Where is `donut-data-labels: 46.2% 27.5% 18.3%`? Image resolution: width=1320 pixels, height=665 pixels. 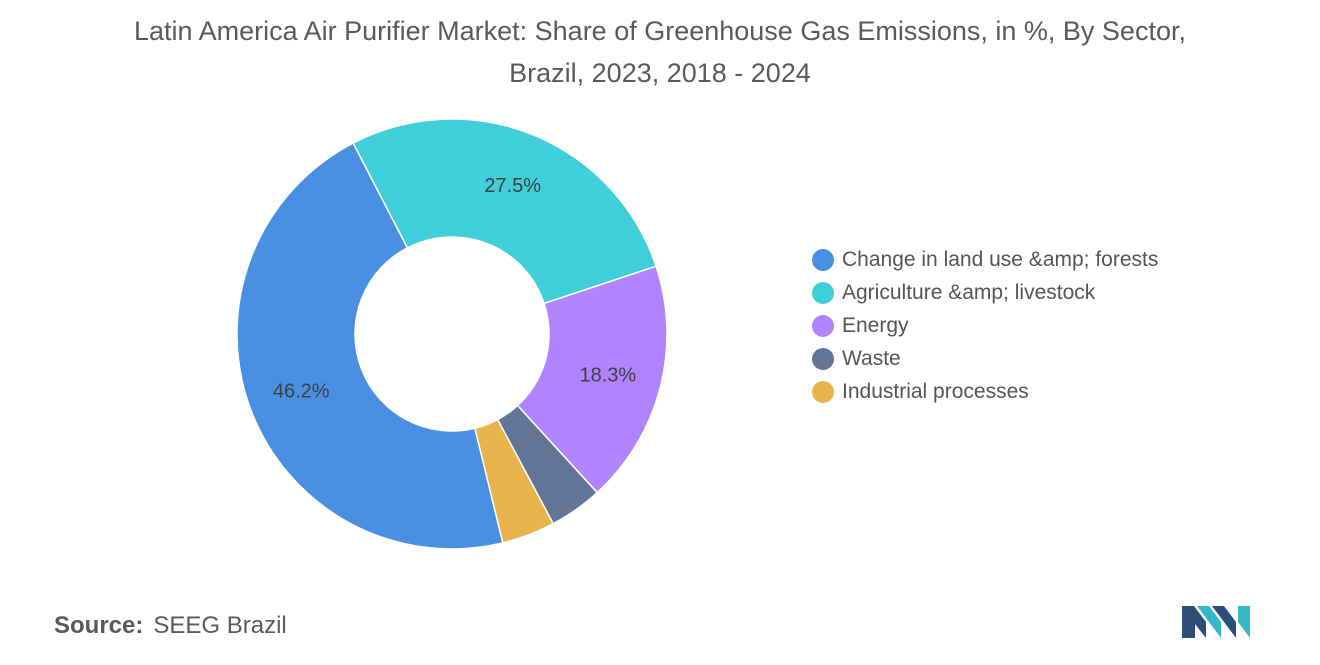 donut-data-labels: 46.2% 27.5% 18.3% is located at coordinates (455, 289).